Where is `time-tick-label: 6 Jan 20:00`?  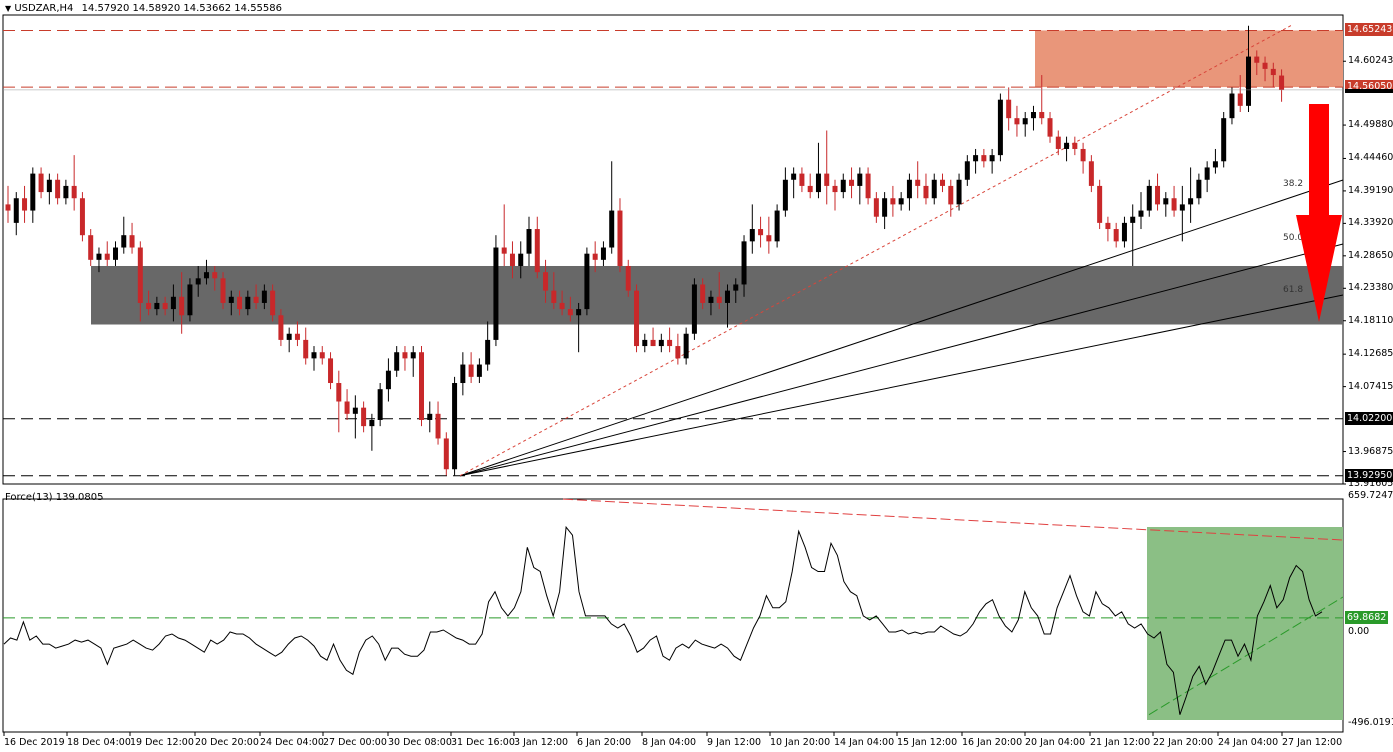 time-tick-label: 6 Jan 20:00 is located at coordinates (604, 742).